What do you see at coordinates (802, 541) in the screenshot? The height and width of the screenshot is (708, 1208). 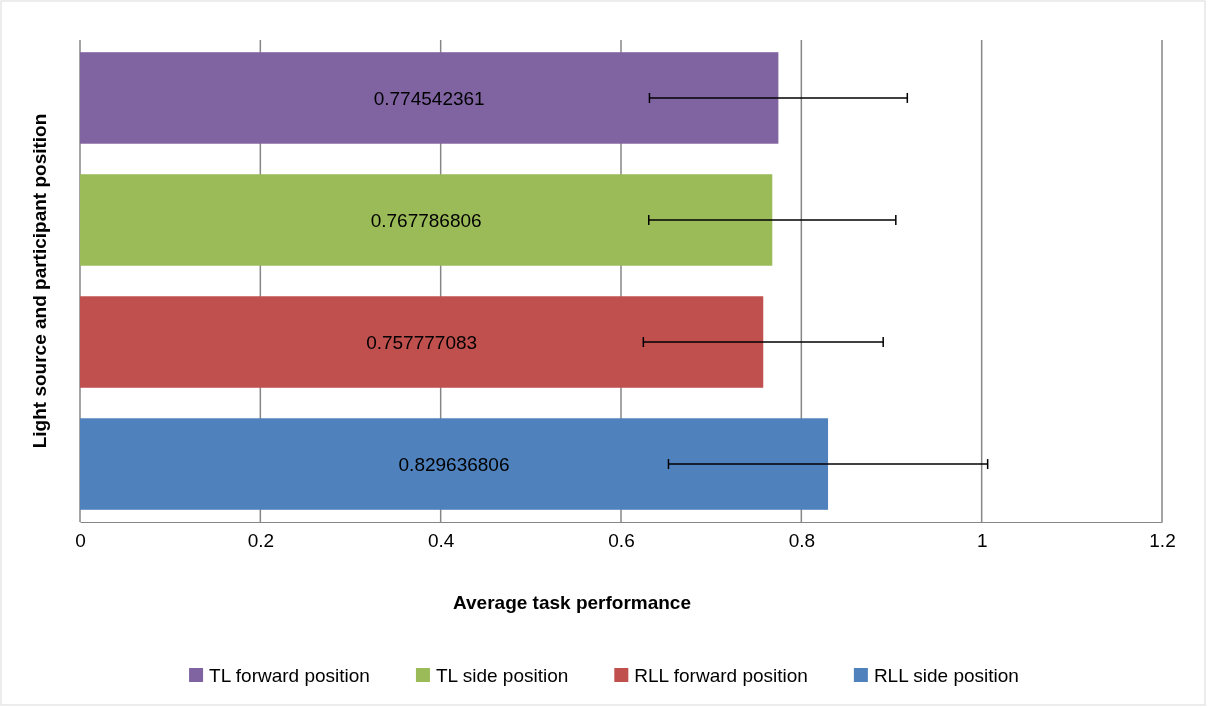 I see `x-tick-label: 0.8` at bounding box center [802, 541].